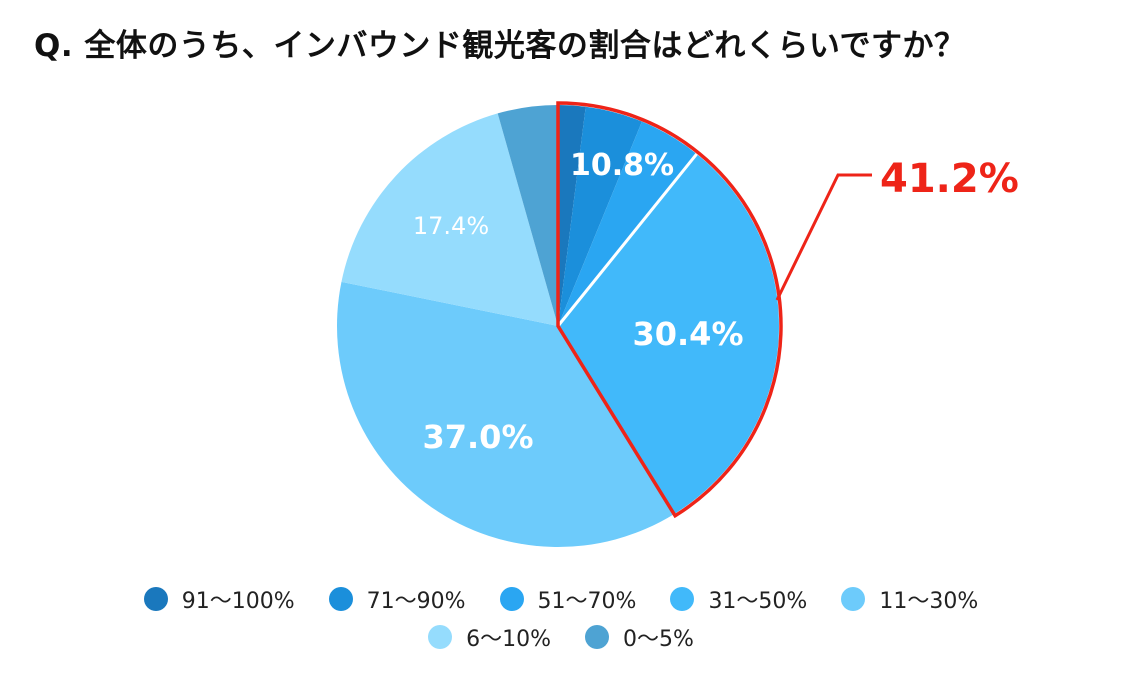 Image resolution: width=1122 pixels, height=698 pixels. Describe the element at coordinates (561, 637) in the screenshot. I see `legend-row: 6〜10% 0〜5%` at that location.